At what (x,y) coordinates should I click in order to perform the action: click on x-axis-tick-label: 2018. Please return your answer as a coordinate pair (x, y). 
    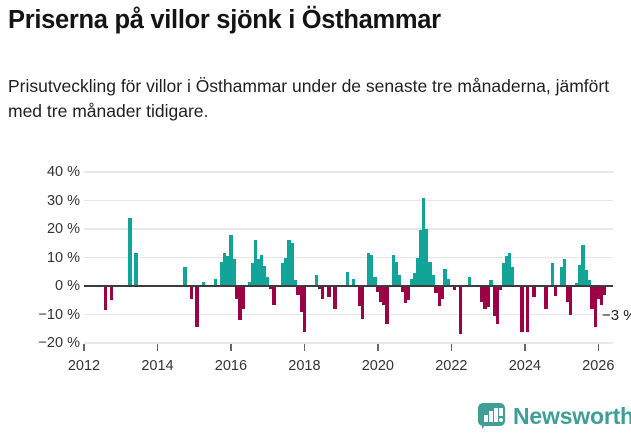
    Looking at the image, I should click on (304, 366).